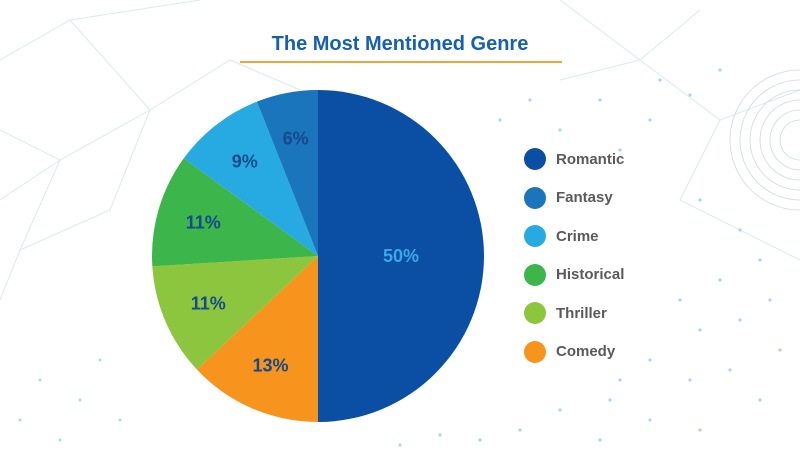 This screenshot has height=450, width=800. I want to click on legend-item-historical: Historical, so click(574, 274).